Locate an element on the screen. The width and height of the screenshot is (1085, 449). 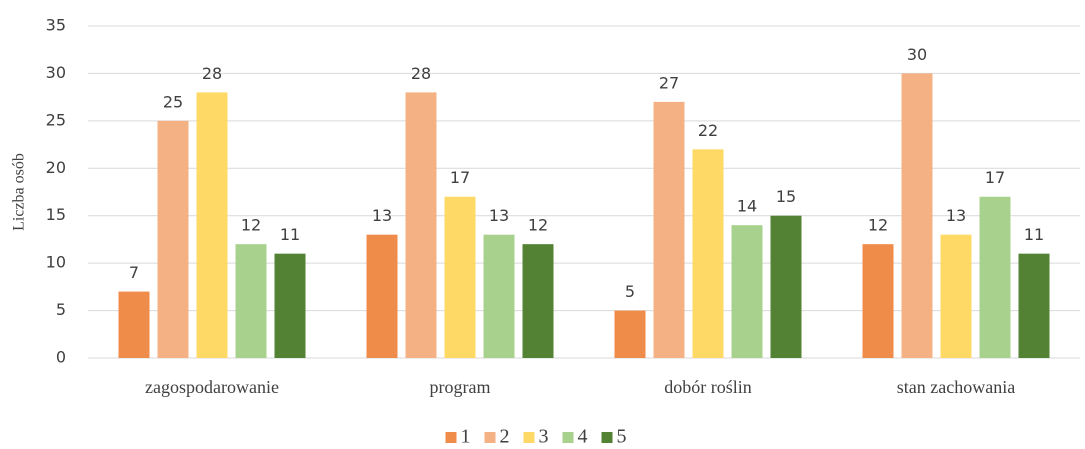
x-tick-label: dobór roślin is located at coordinates (708, 387).